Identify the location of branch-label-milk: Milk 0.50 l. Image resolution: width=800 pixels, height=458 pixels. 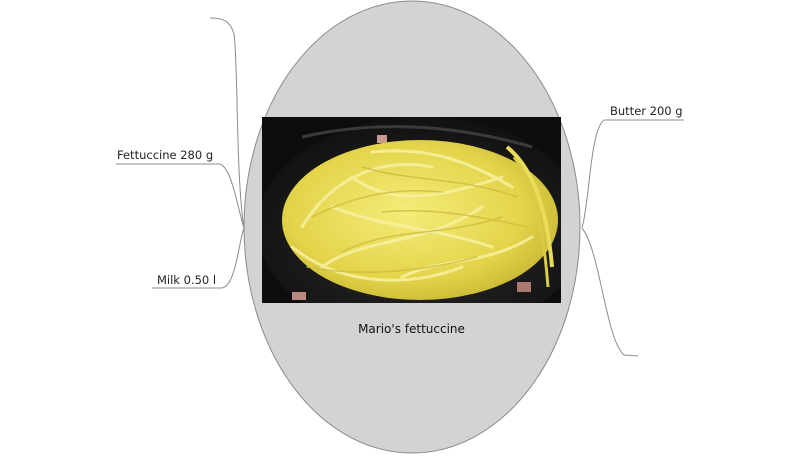
(187, 280).